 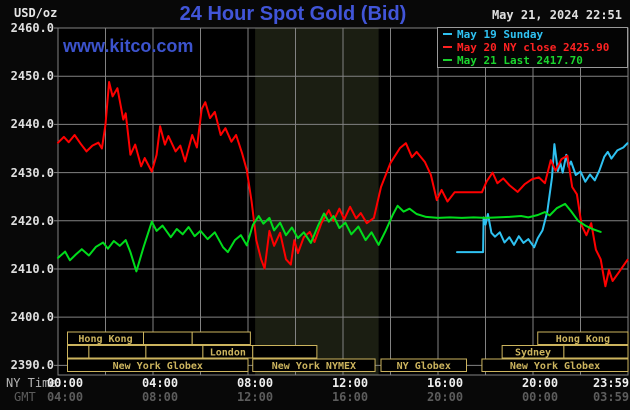 I want to click on x-tick-gmt: 03:59, so click(x=611, y=397).